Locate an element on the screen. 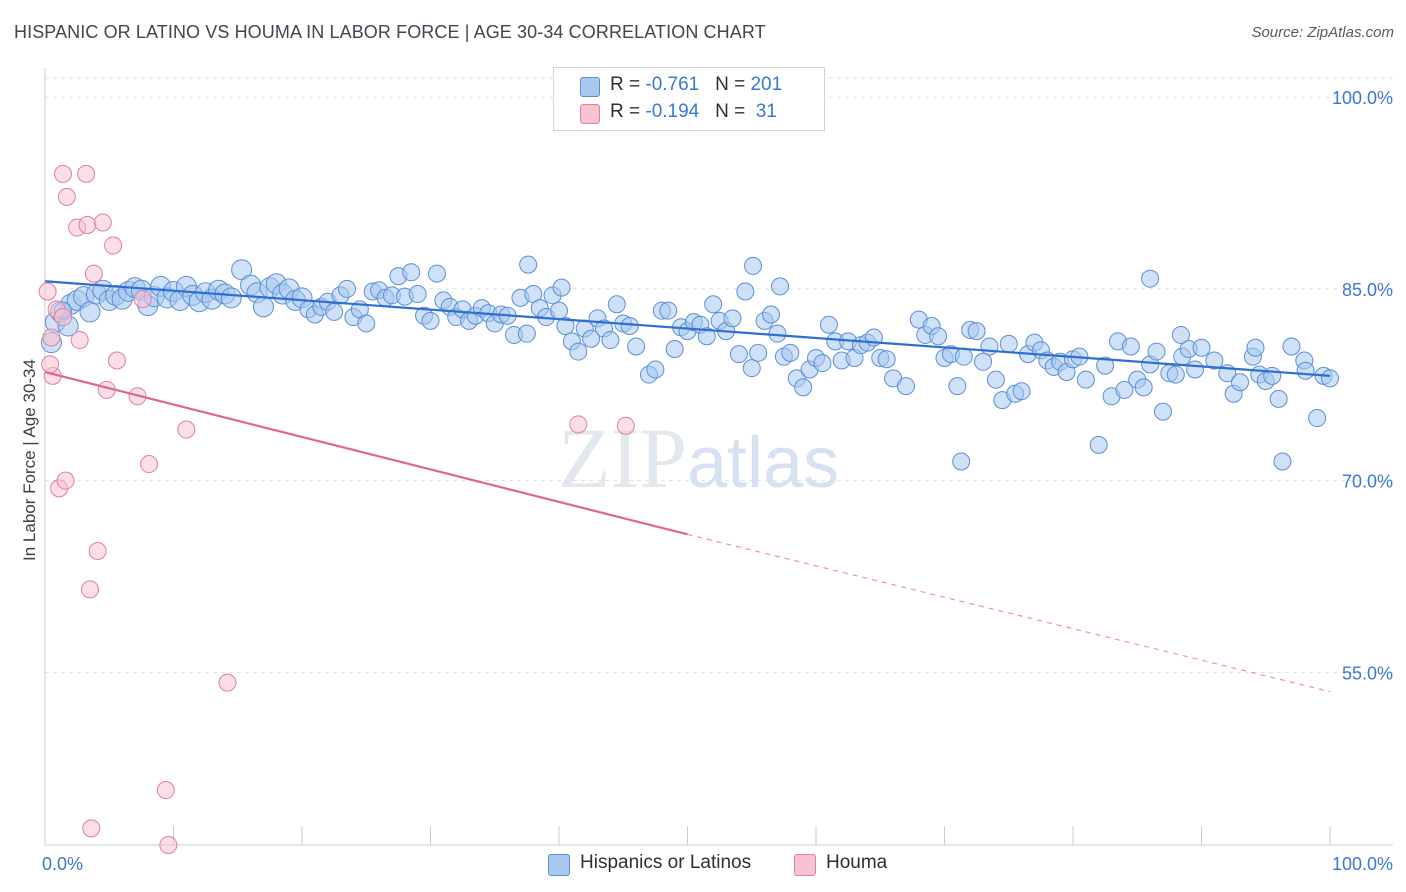  y-tick-label: 70.0% is located at coordinates (1367, 482).